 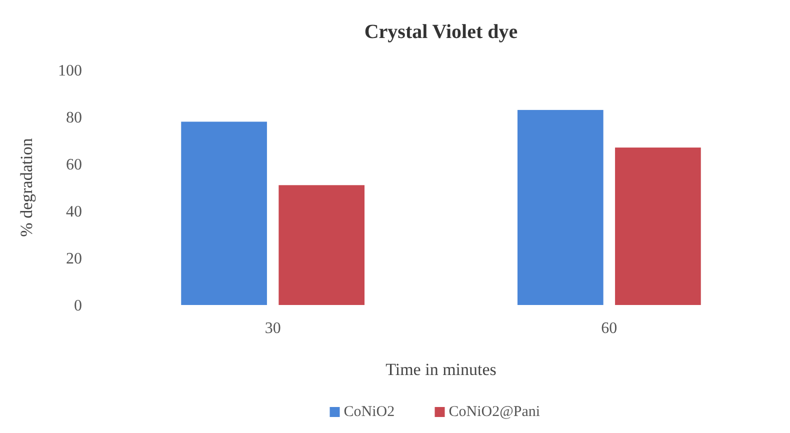 What do you see at coordinates (78, 306) in the screenshot?
I see `y-tick-label: 0` at bounding box center [78, 306].